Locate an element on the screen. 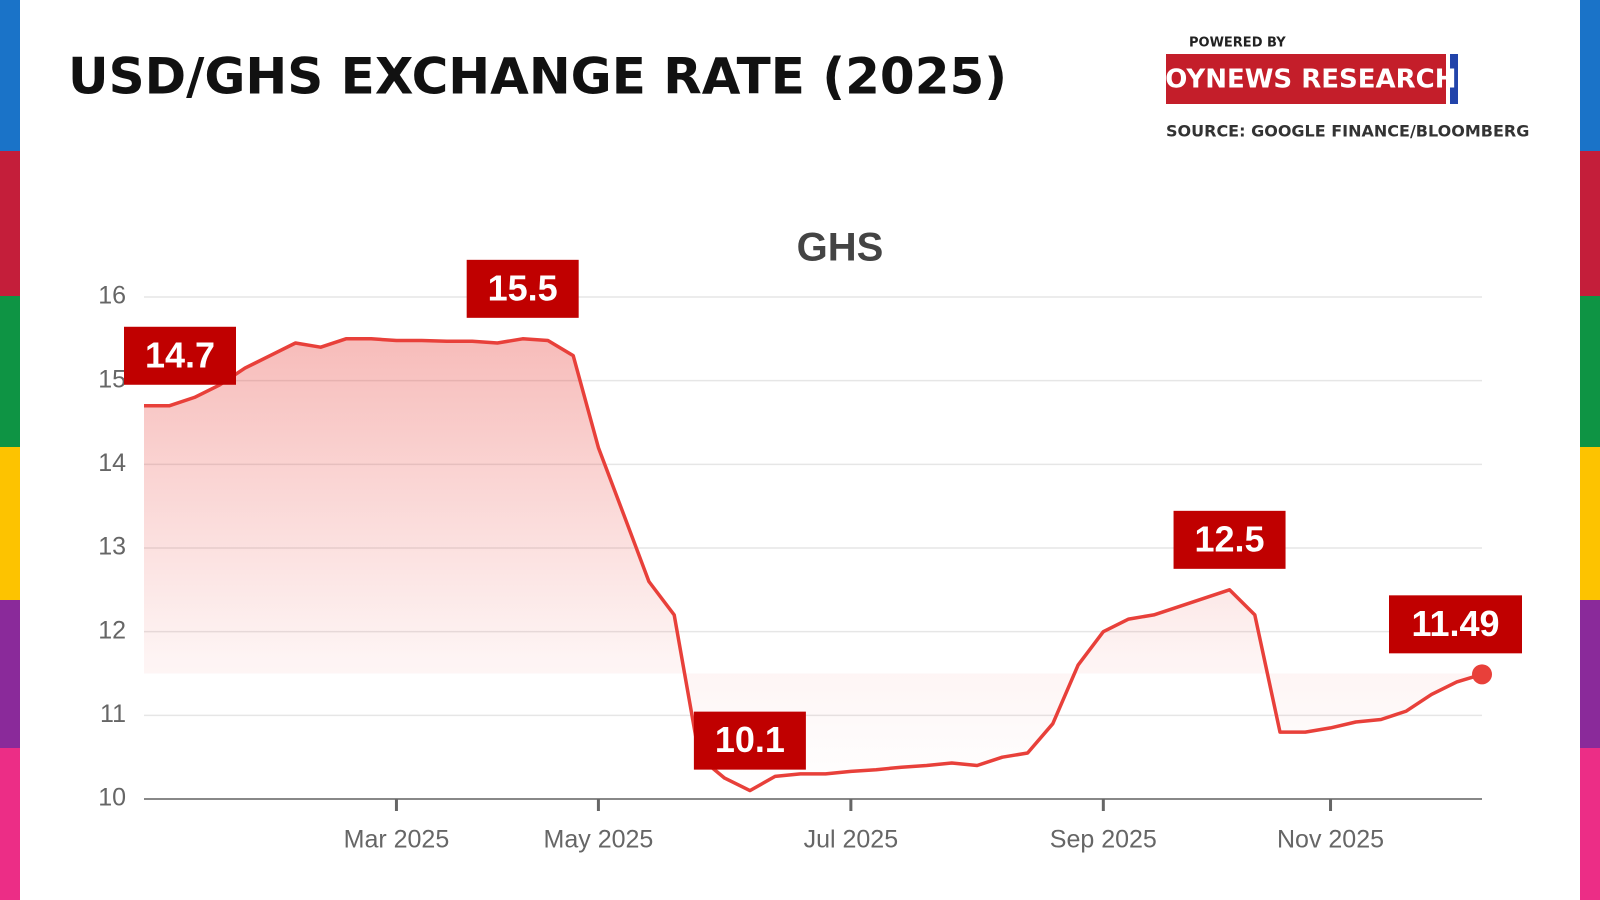  brand: JOYNEWS RESEARCH is located at coordinates (1305, 80).